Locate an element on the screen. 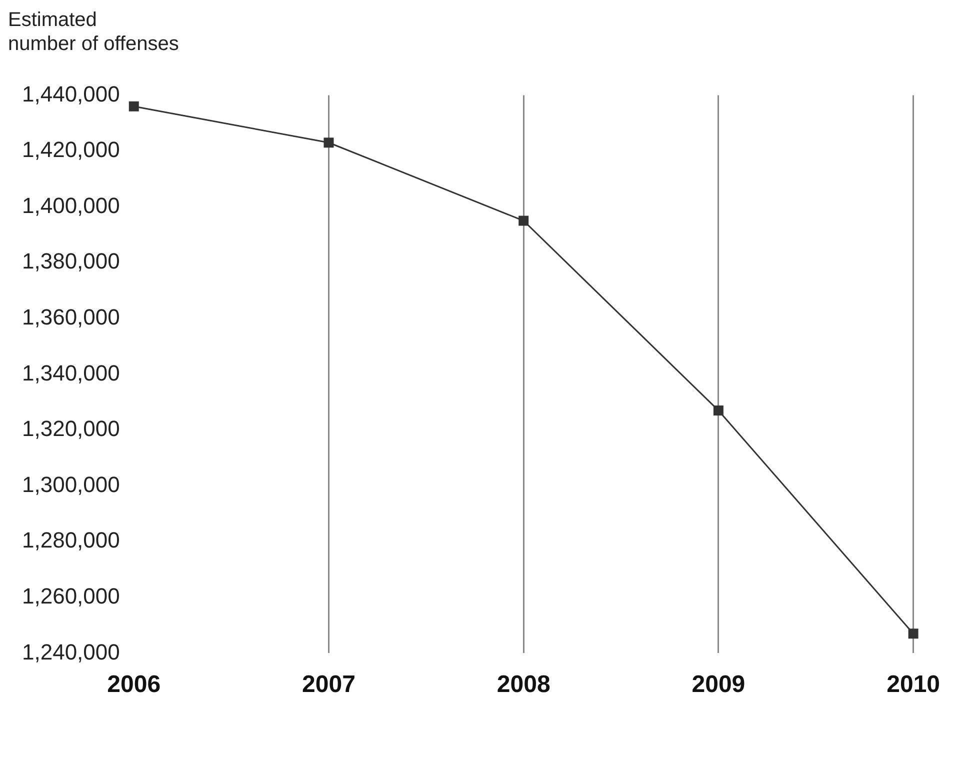  x-tick-label: 2006 is located at coordinates (134, 684).